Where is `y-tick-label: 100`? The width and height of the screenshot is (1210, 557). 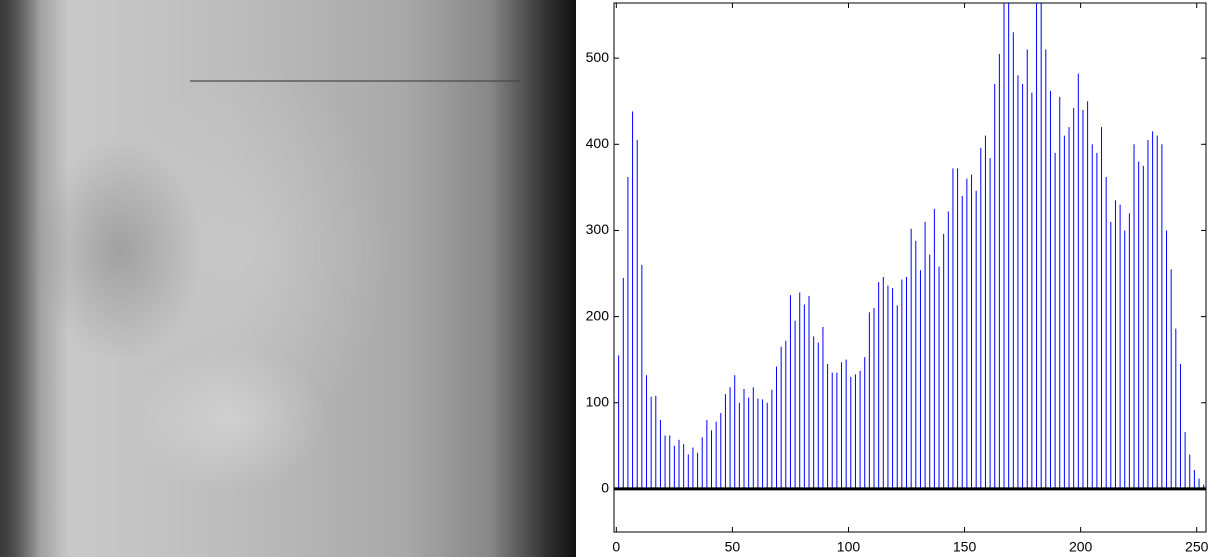
y-tick-label: 100 is located at coordinates (598, 401).